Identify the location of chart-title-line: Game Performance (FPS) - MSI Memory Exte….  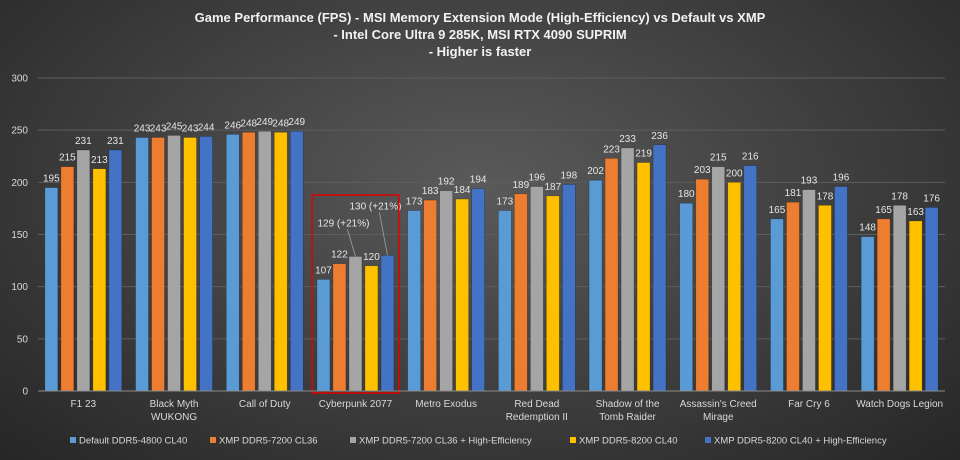
(480, 17).